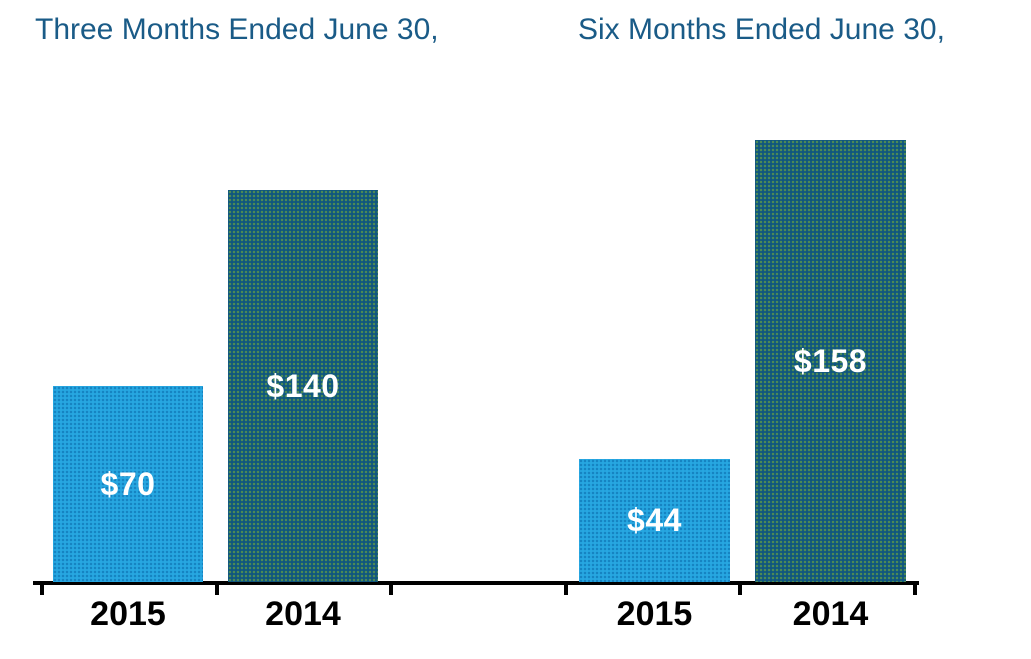  I want to click on bar-value-label: $70, so click(128, 483).